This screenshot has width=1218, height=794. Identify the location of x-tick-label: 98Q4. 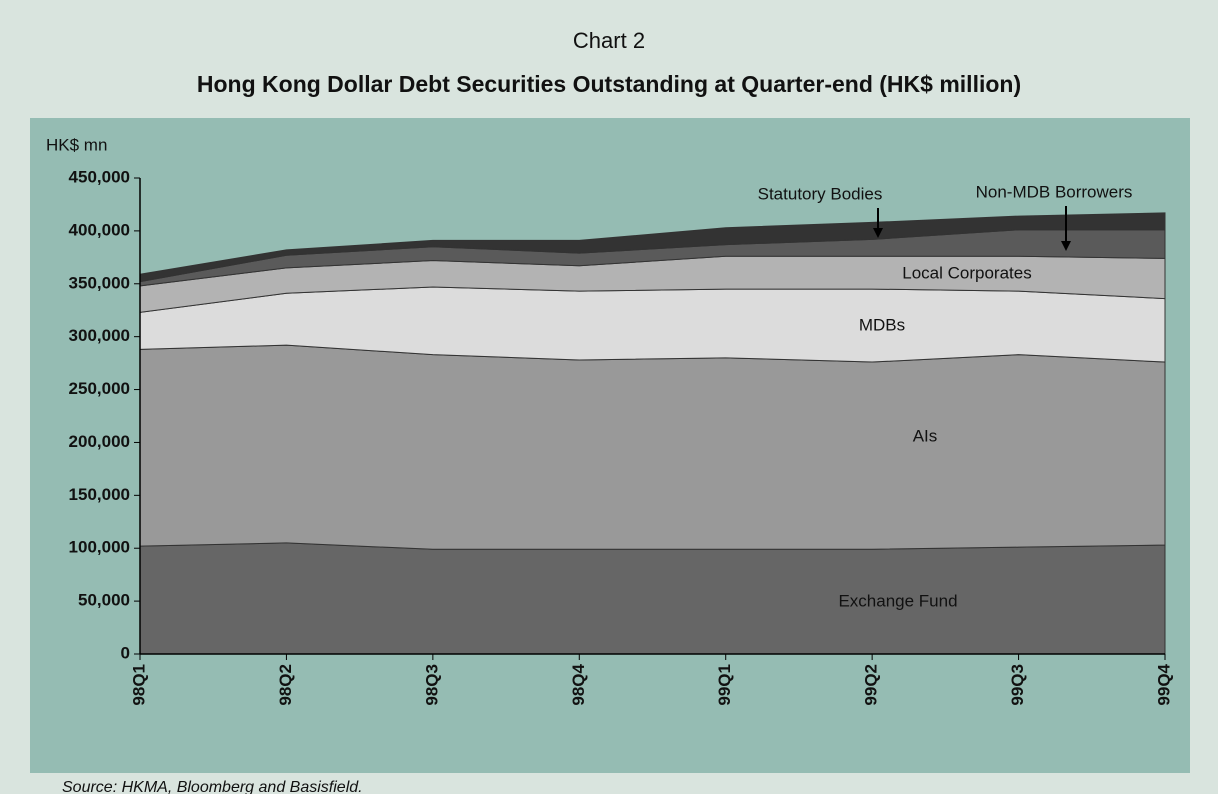
(578, 684).